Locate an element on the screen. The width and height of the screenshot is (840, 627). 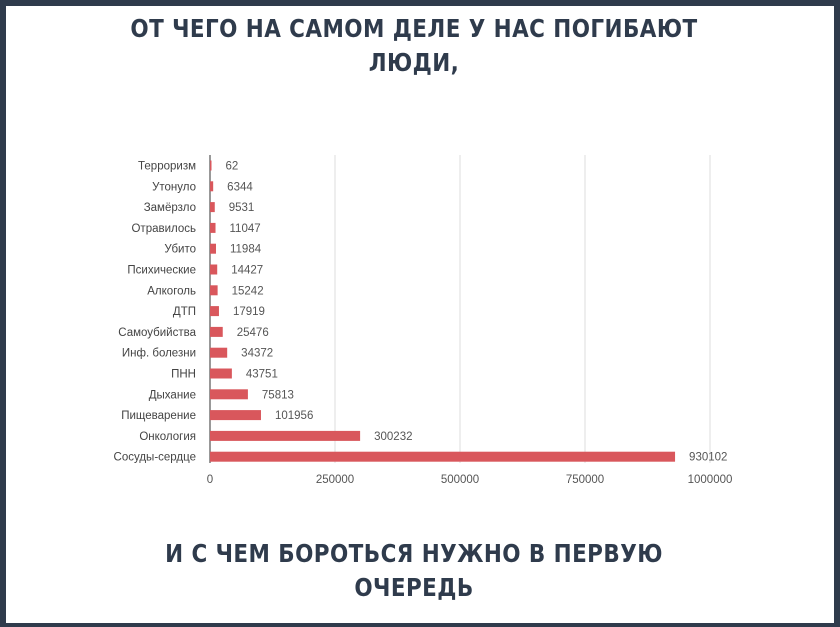
value-label: 11984 is located at coordinates (246, 250).